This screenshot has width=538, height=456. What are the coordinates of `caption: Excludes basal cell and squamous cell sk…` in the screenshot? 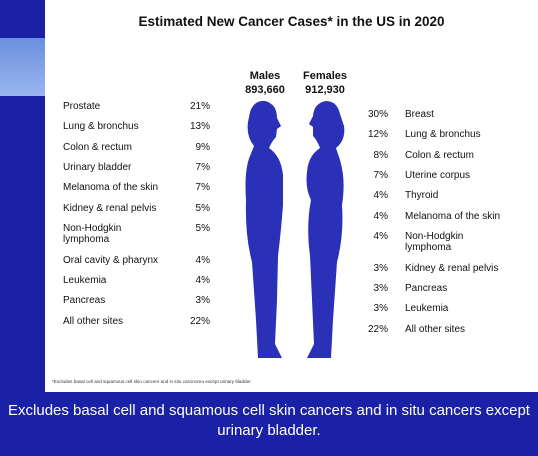 It's located at (269, 420).